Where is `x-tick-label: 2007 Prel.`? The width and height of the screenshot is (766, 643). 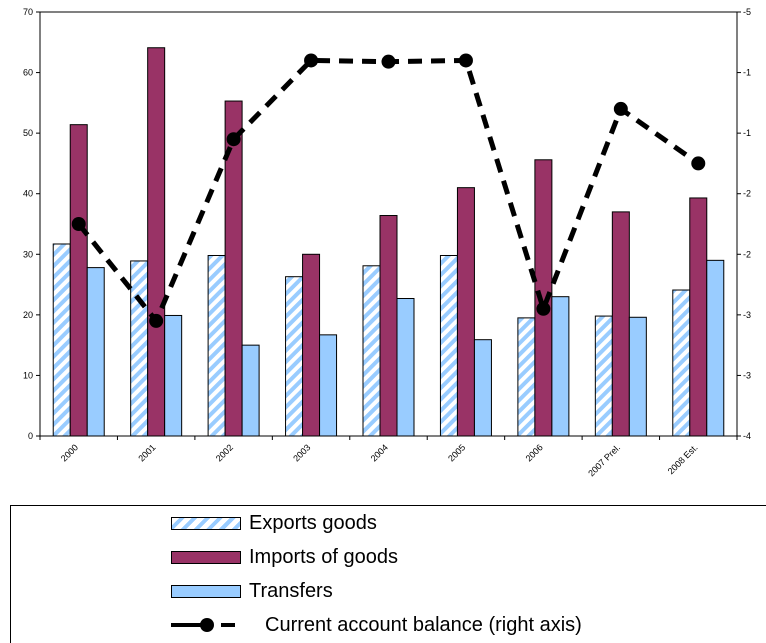 x-tick-label: 2007 Prel. is located at coordinates (604, 460).